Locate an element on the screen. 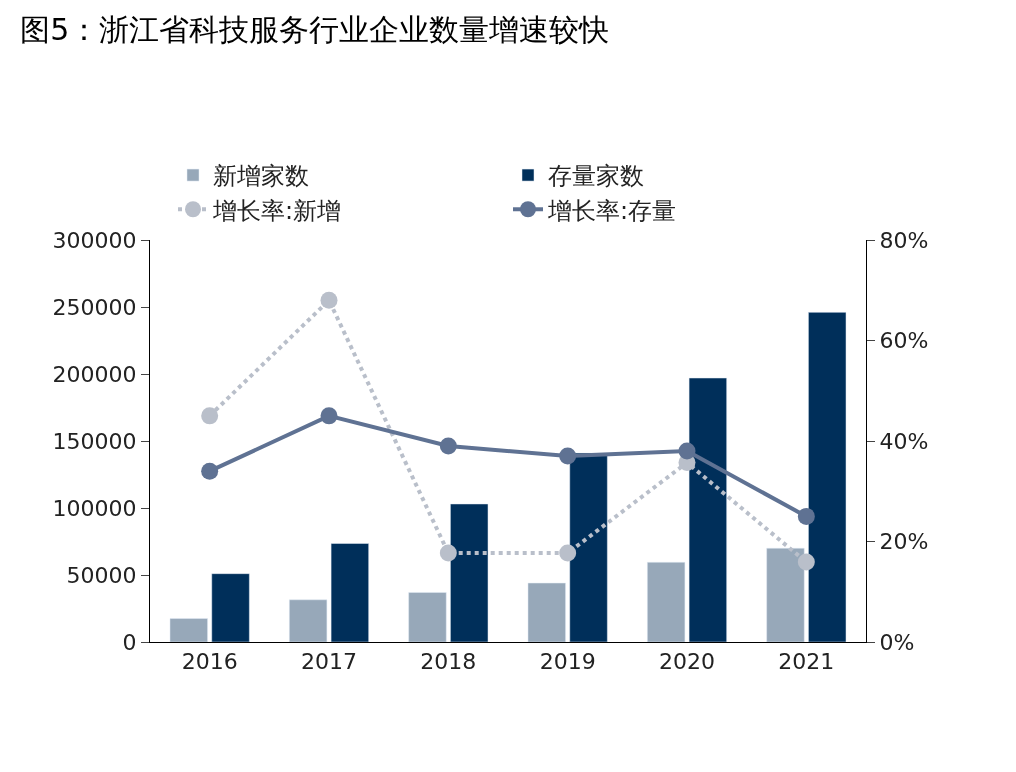 The height and width of the screenshot is (772, 1016). y-tick-label: 150000 is located at coordinates (94, 441).